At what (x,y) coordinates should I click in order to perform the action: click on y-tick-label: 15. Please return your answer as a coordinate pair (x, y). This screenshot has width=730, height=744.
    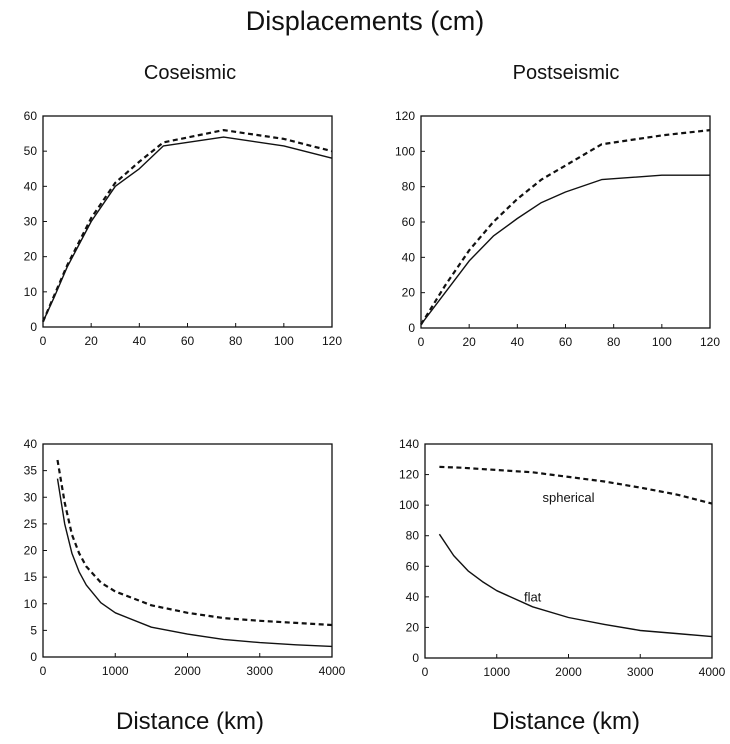
    Looking at the image, I should click on (31, 577).